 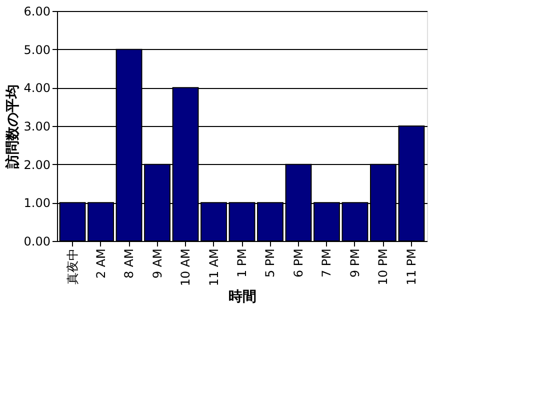 What do you see at coordinates (37, 165) in the screenshot?
I see `y-tick-label: 2.00` at bounding box center [37, 165].